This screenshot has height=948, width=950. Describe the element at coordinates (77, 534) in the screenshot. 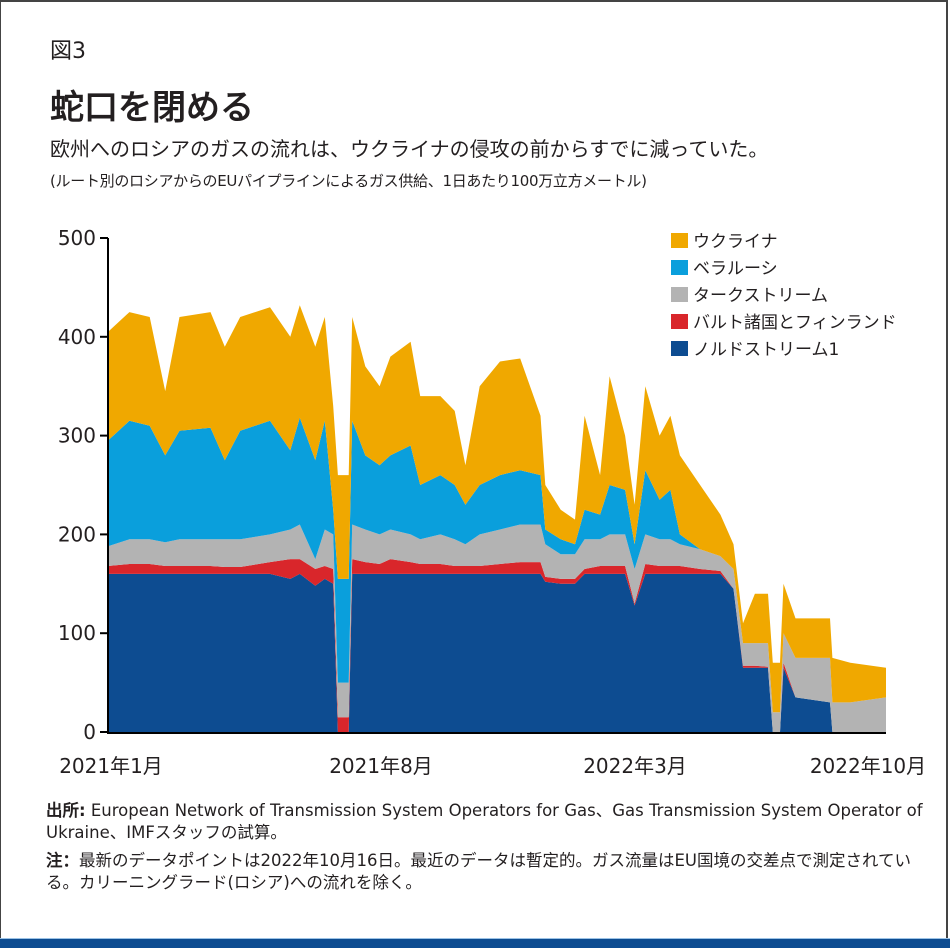

I see `y-tick-label: 200` at that location.